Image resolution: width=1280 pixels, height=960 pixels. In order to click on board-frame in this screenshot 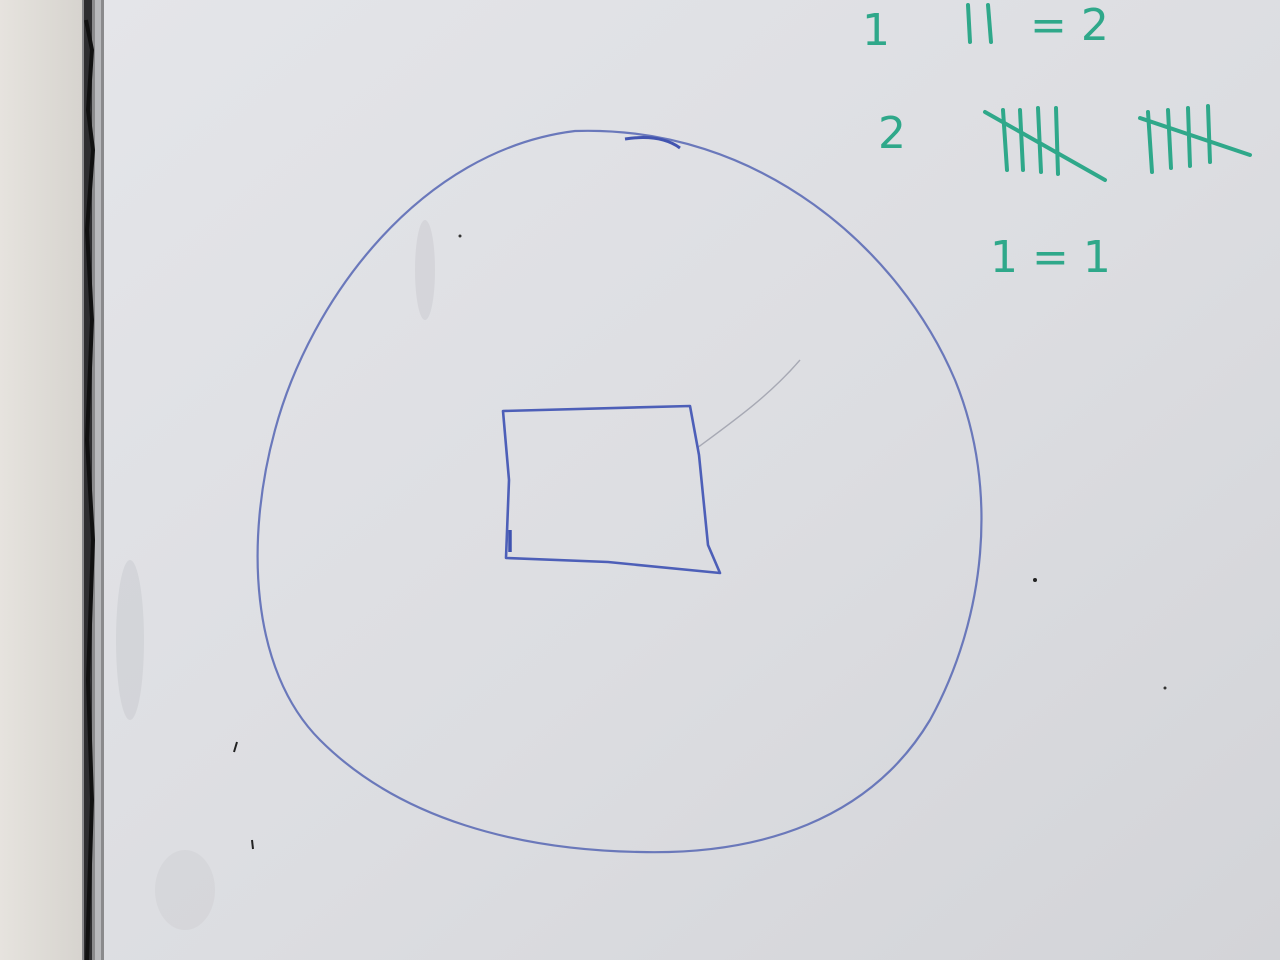, I will do `click(93, 480)`.